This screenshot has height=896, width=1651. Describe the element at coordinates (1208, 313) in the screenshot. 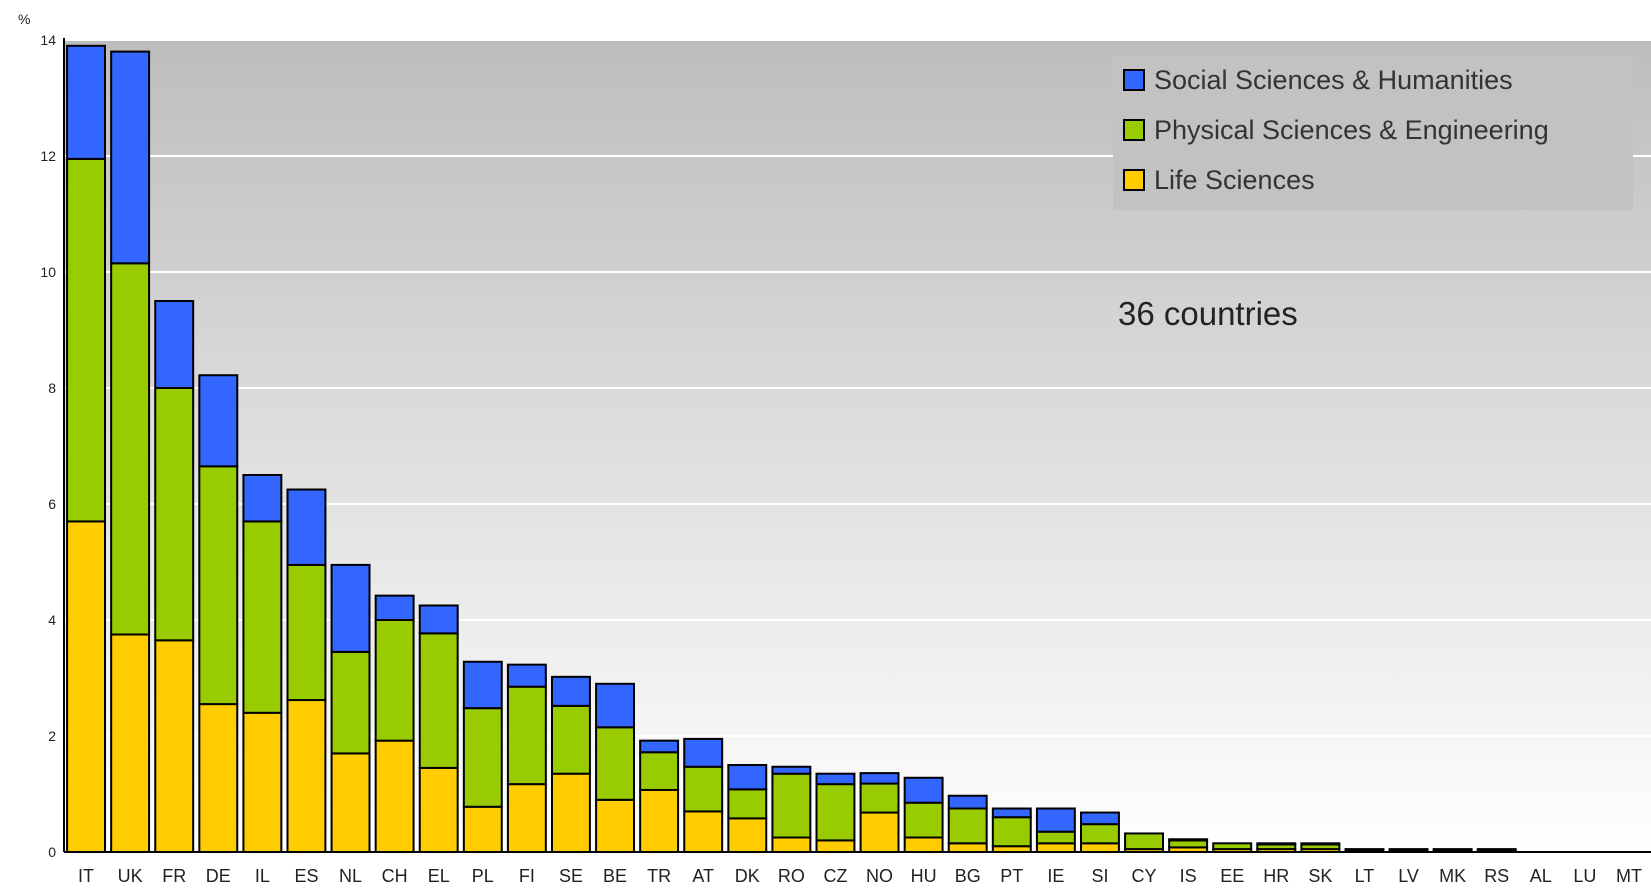

I see `countries-annotation: 36 countries` at that location.